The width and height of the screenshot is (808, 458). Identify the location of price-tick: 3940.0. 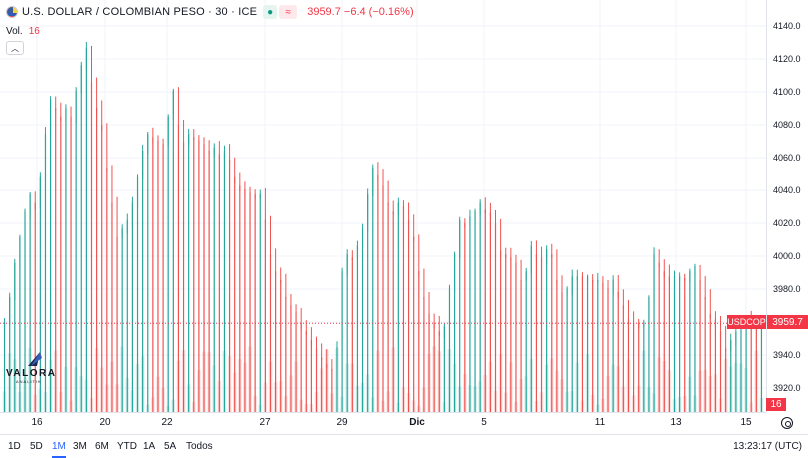
(787, 355).